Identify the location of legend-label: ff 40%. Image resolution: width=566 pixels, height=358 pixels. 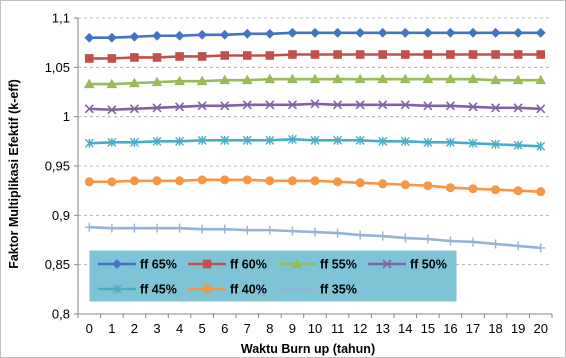
(248, 290).